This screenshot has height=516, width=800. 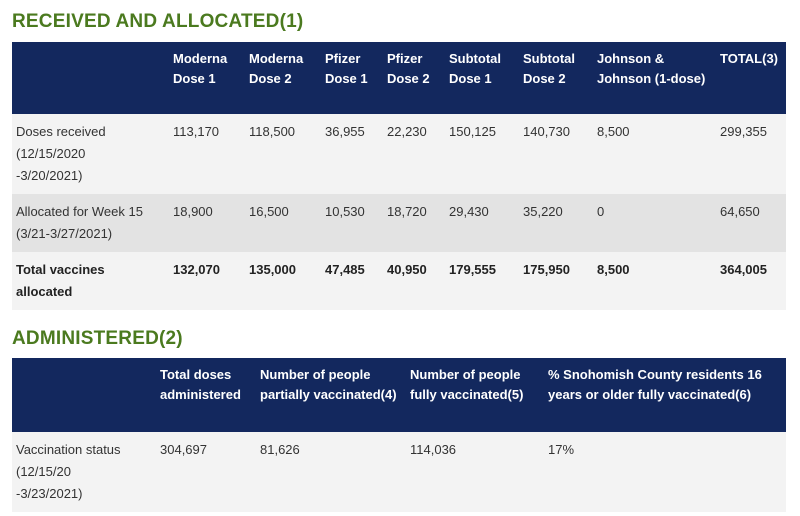 I want to click on row-label: Vaccination status (12/15/20 -3/23/2021), so click(x=84, y=472).